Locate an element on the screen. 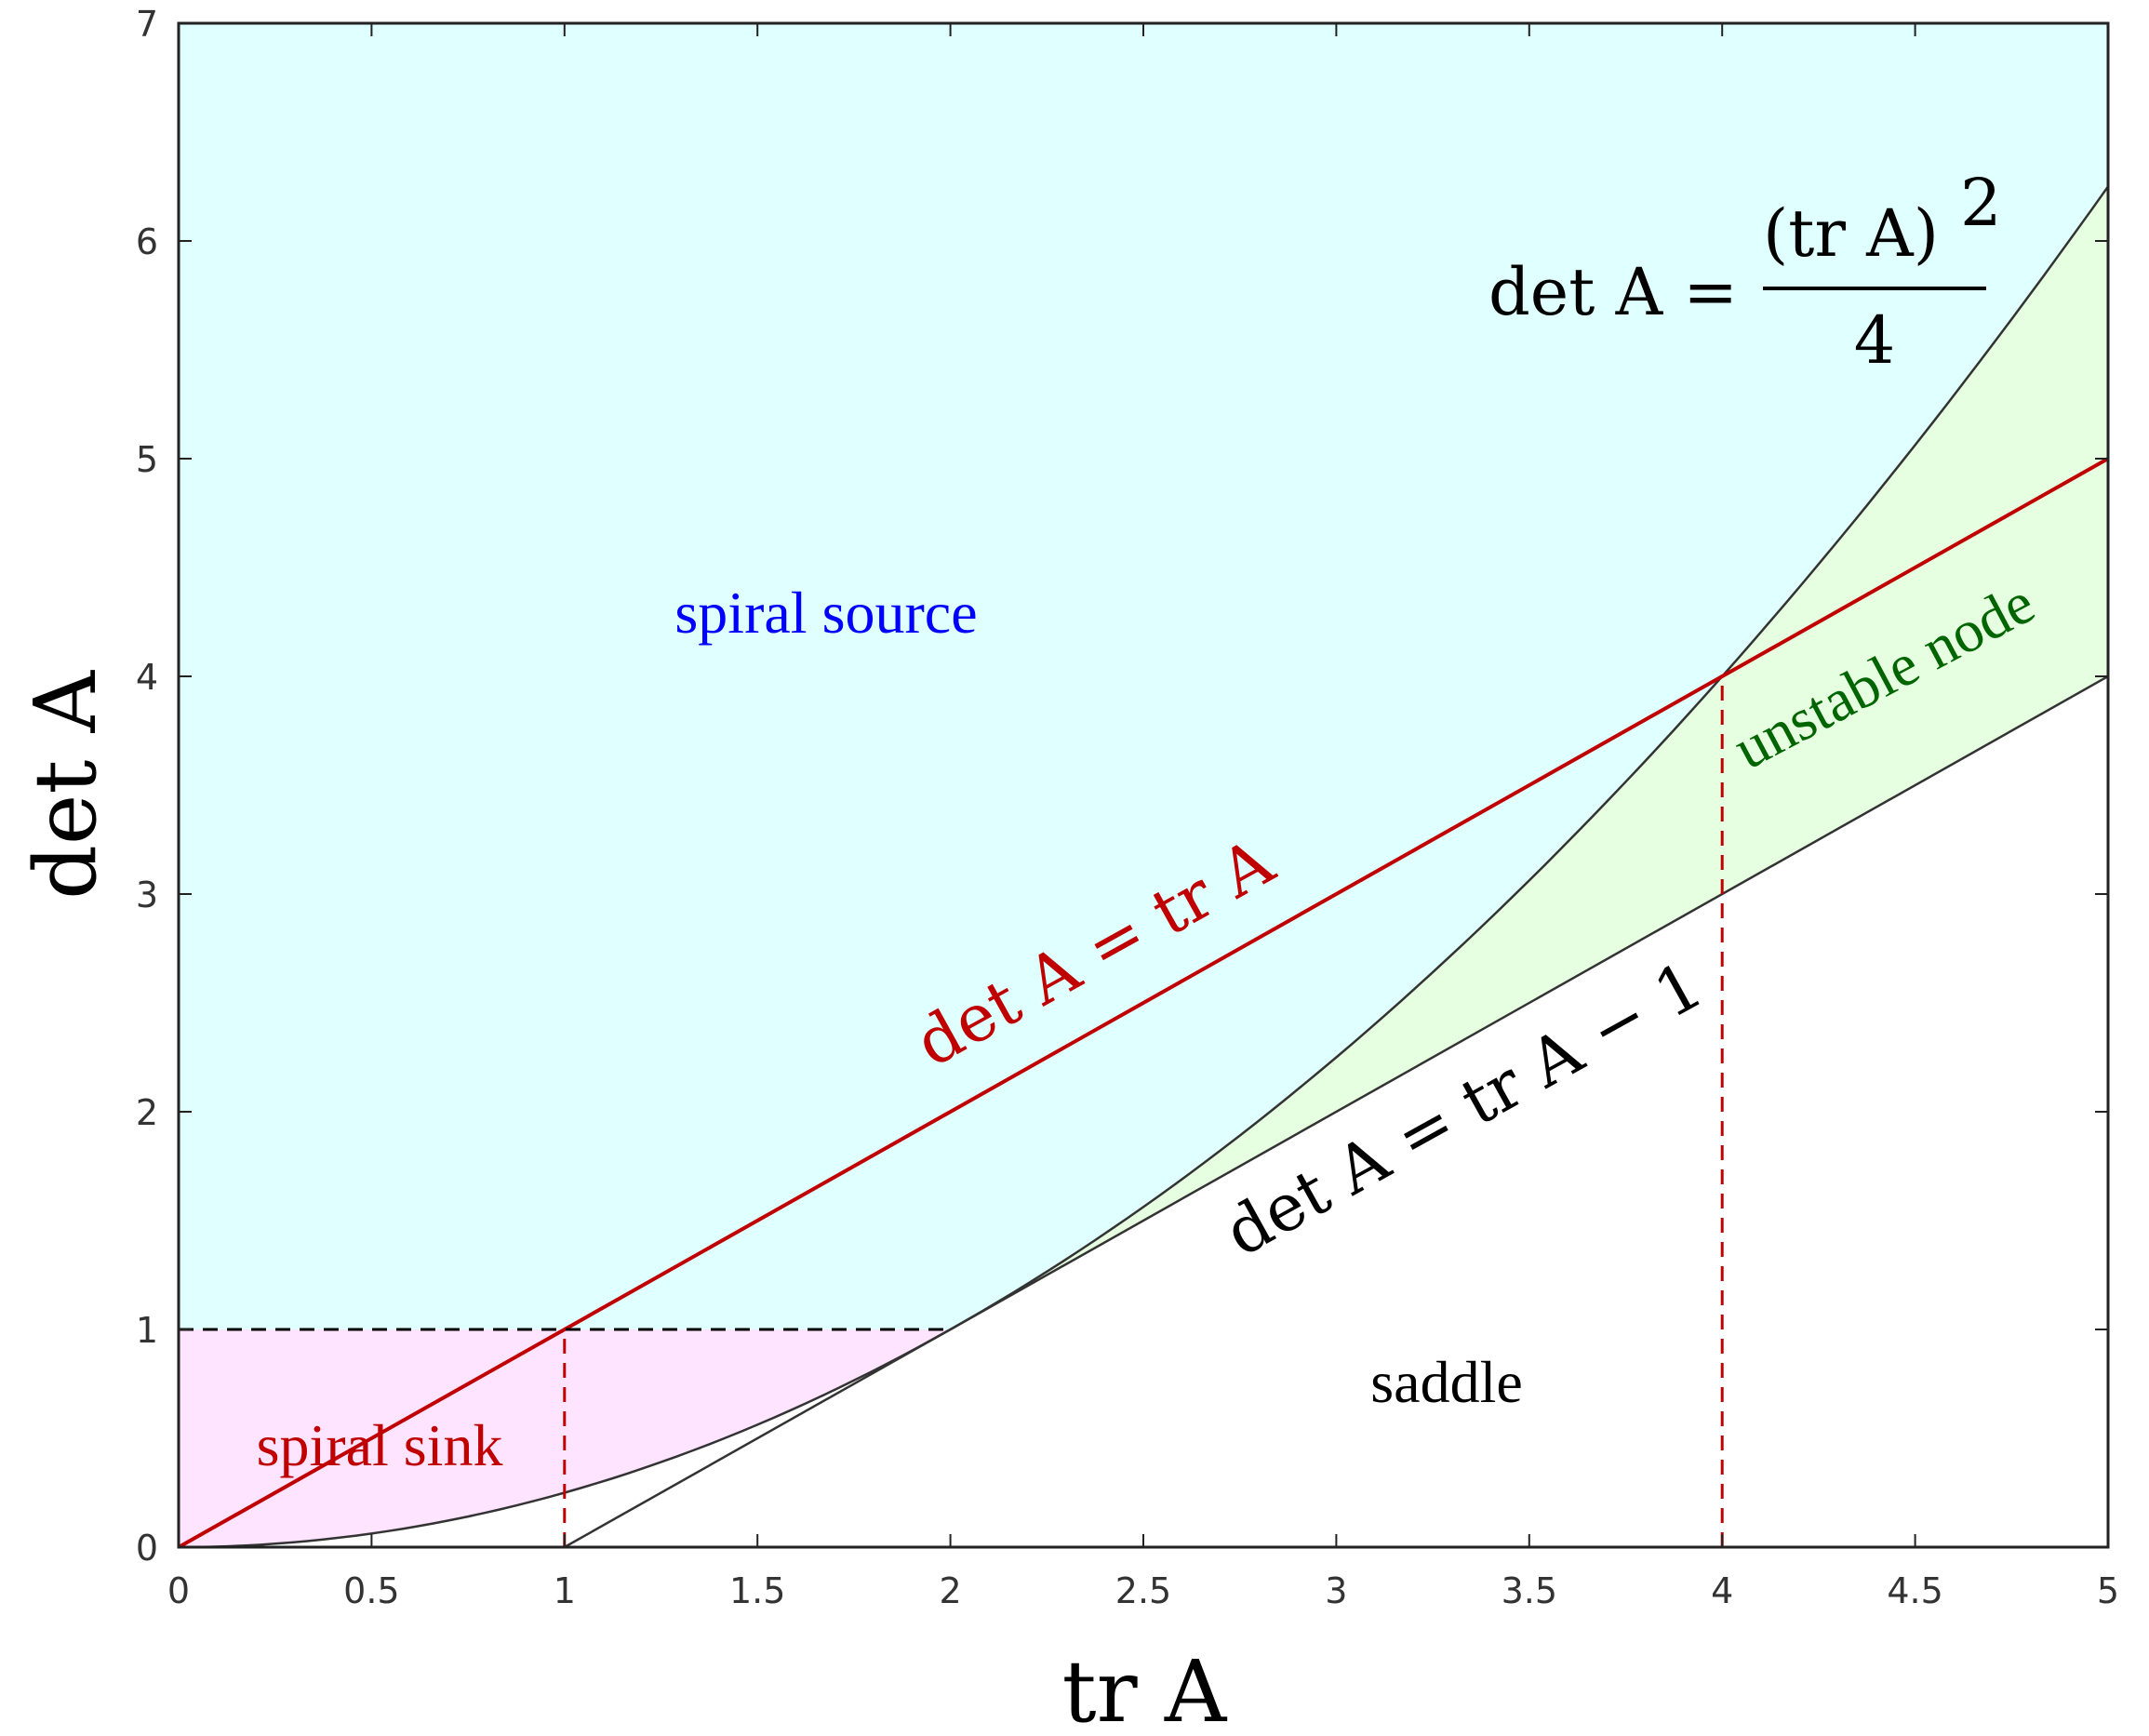  x-tick-label: 0.5 is located at coordinates (371, 1591).